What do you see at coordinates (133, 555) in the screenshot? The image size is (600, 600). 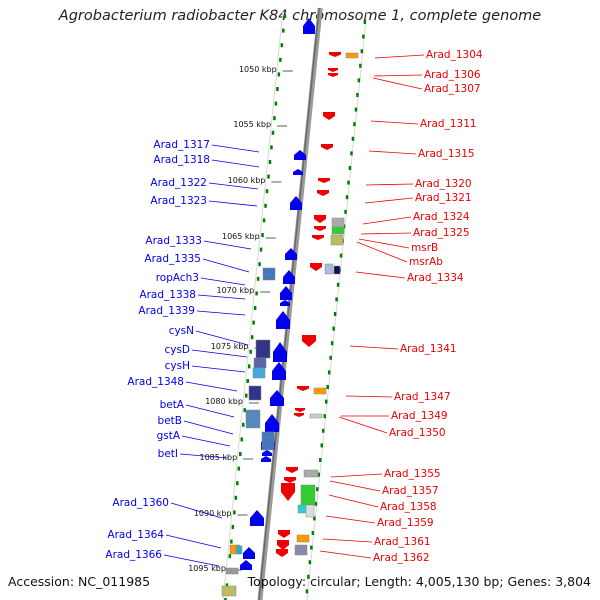 I see `left-gene-label: Arad_1366` at bounding box center [133, 555].